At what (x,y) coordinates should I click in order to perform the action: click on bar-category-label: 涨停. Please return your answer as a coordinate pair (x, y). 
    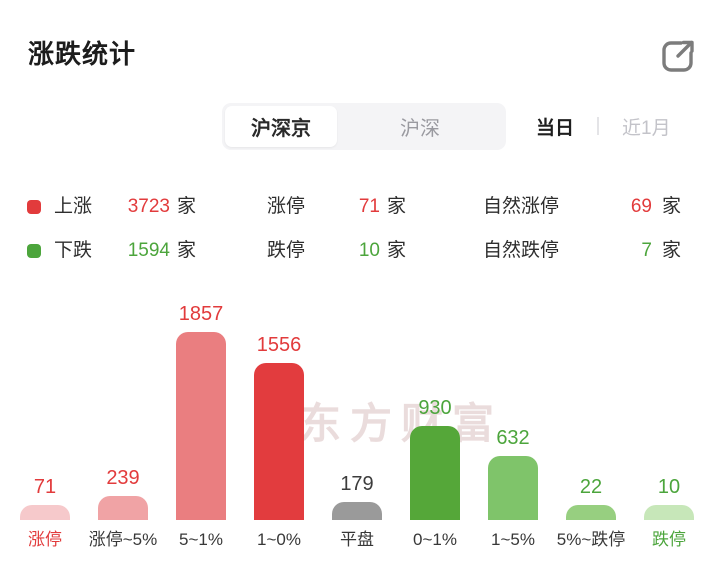
    Looking at the image, I should click on (45, 539).